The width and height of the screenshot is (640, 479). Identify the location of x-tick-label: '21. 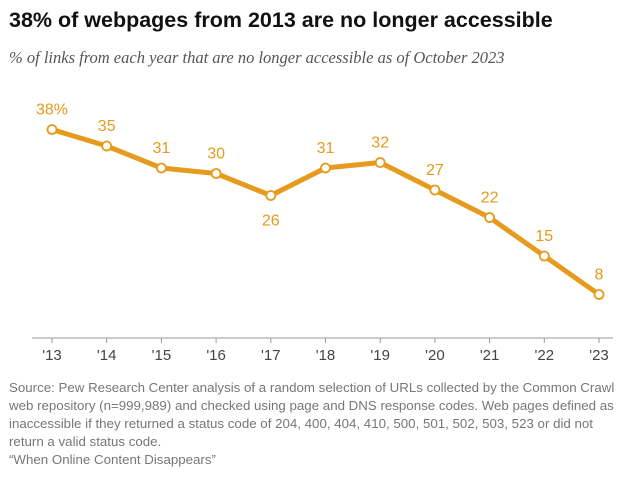
(490, 355).